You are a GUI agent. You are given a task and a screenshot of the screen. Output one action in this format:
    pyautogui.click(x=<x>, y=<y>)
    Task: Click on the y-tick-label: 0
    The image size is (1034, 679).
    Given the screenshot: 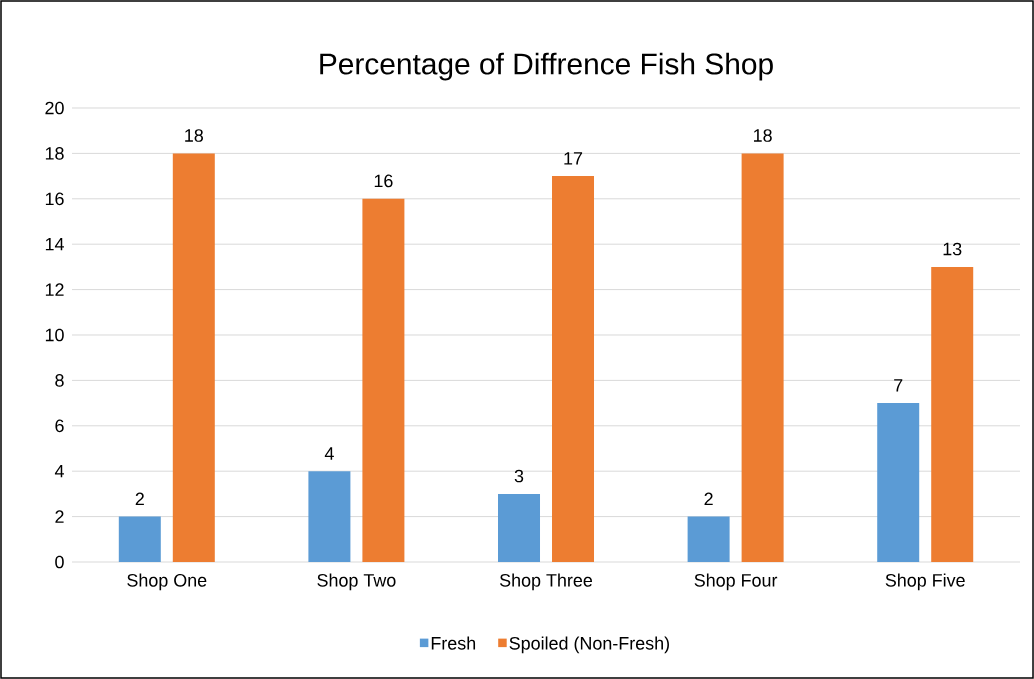 What is the action you would take?
    pyautogui.click(x=59, y=562)
    